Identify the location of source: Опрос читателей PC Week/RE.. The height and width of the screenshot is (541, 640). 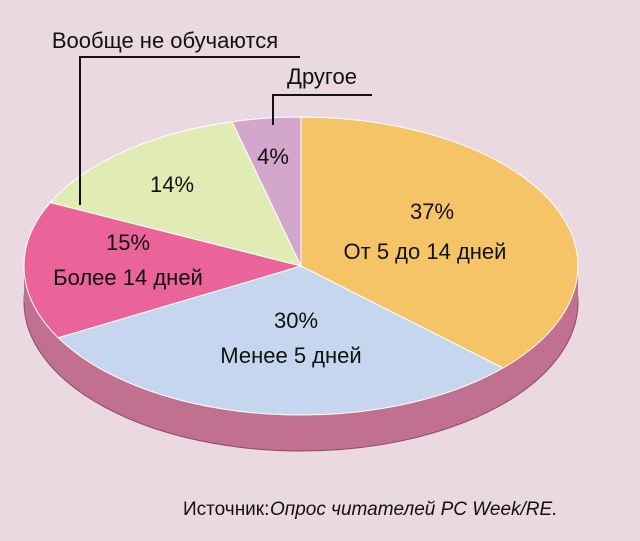
(413, 509).